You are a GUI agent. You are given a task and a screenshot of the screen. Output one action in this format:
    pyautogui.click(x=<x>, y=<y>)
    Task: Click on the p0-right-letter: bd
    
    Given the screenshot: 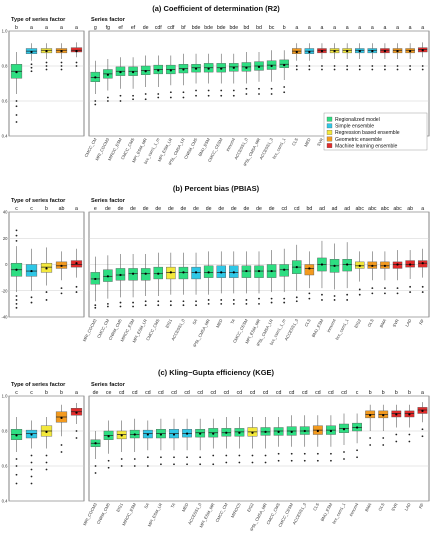 What is the action you would take?
    pyautogui.click(x=247, y=28)
    